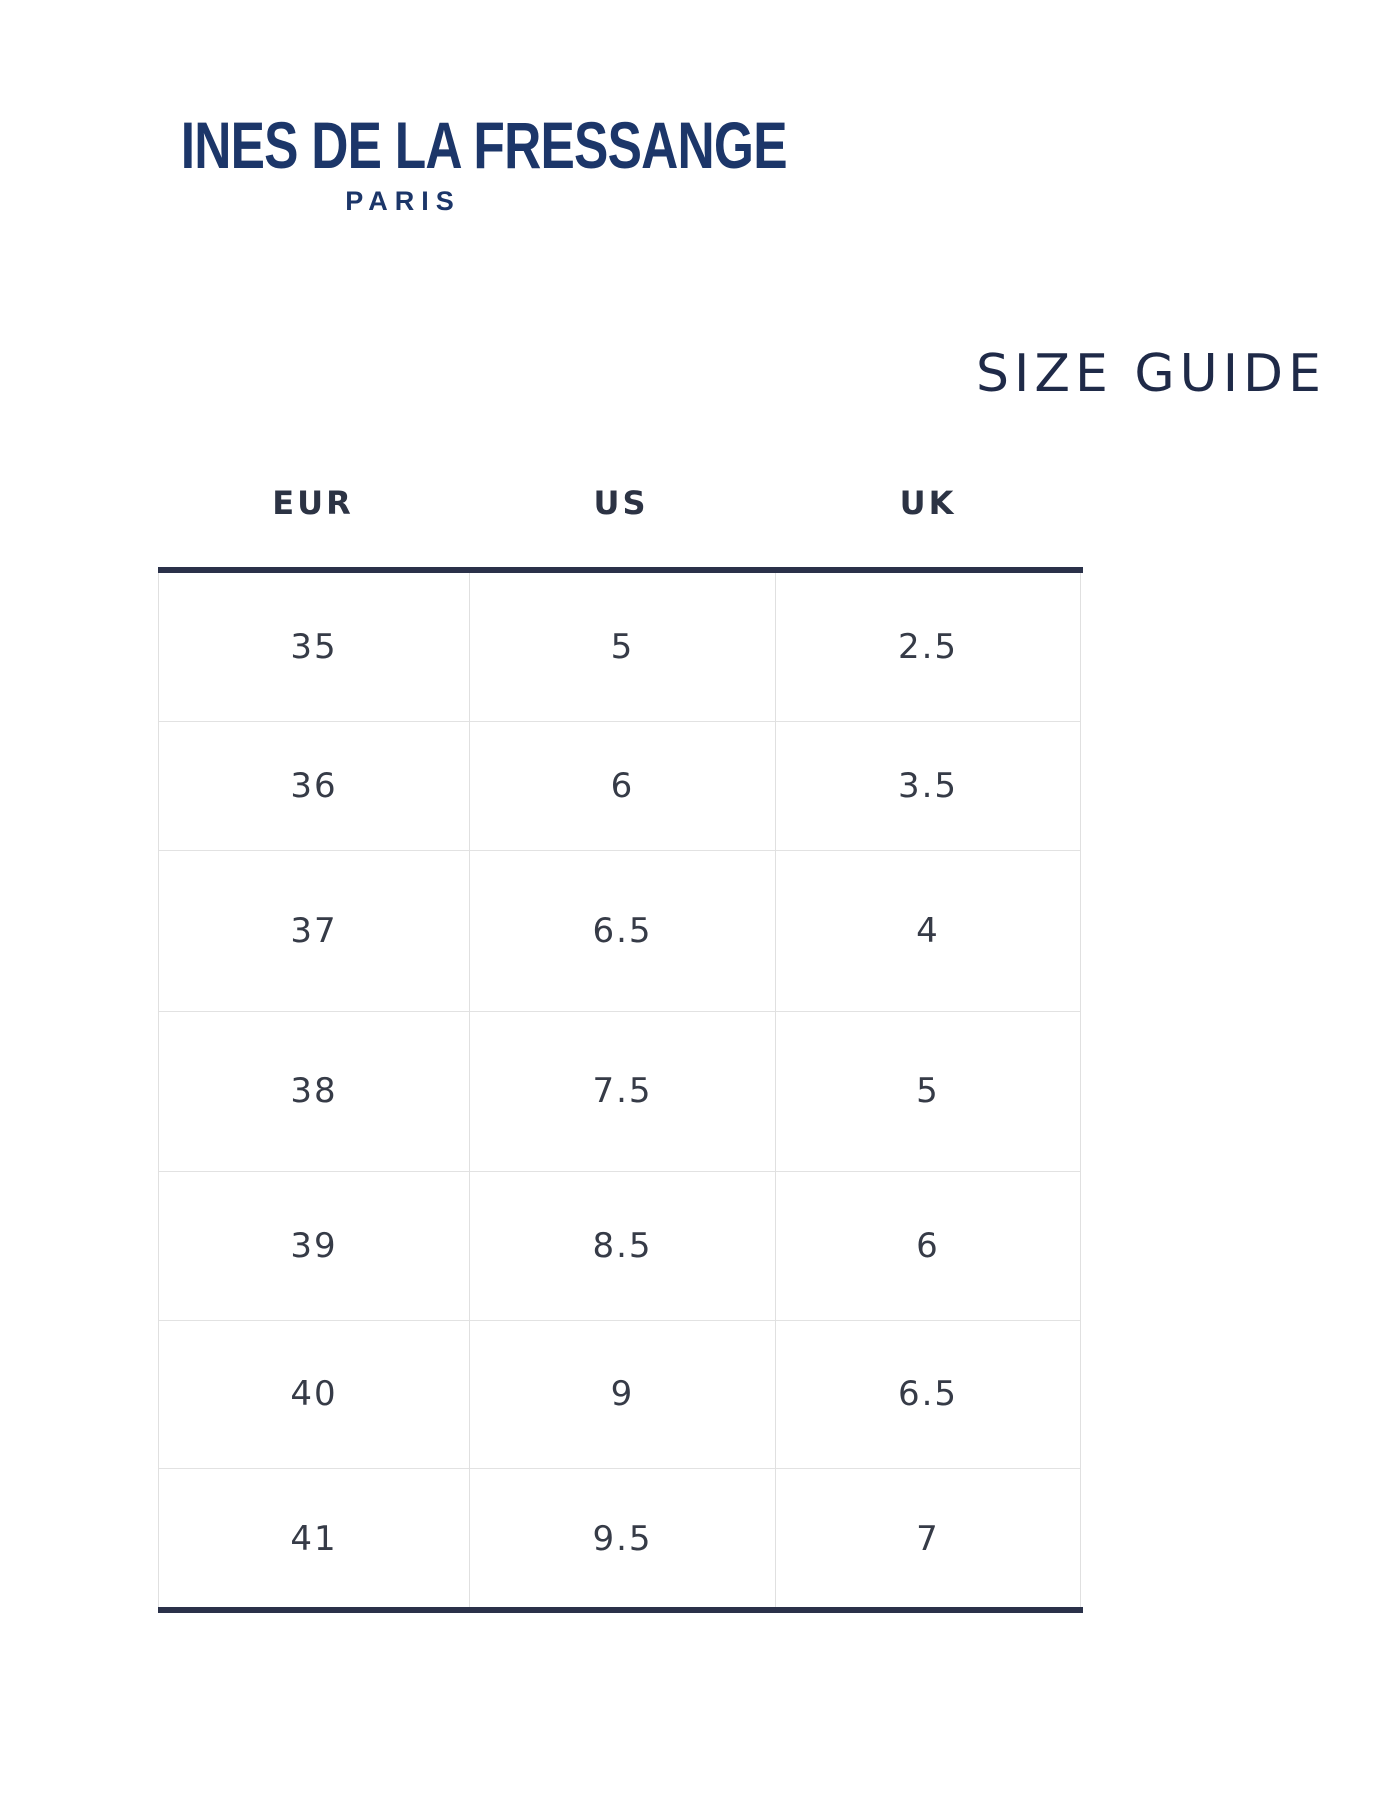 This screenshot has width=1380, height=1800. What do you see at coordinates (314, 930) in the screenshot?
I see `eur-cell: 37` at bounding box center [314, 930].